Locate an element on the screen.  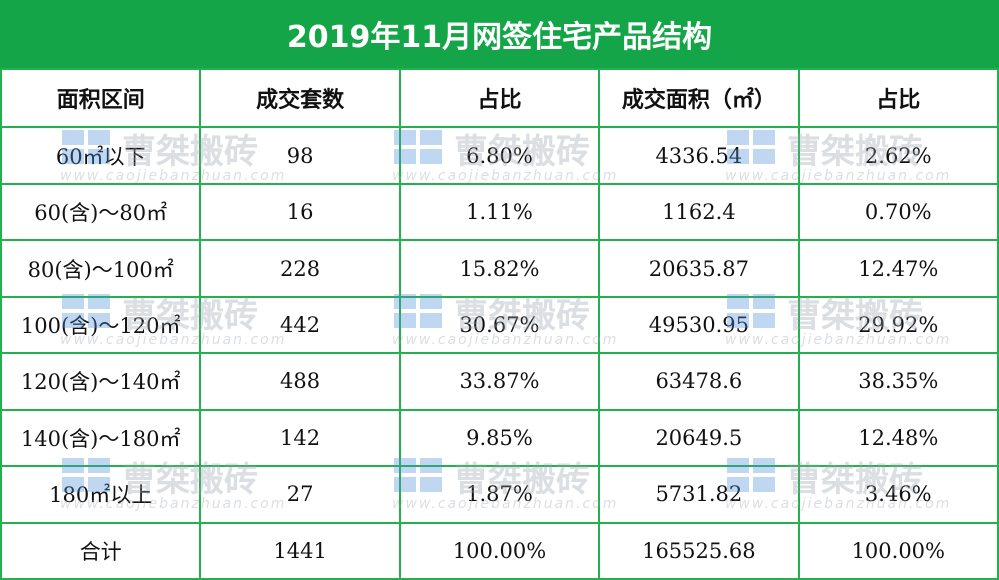
table-cell: 49530.95 is located at coordinates (699, 325).